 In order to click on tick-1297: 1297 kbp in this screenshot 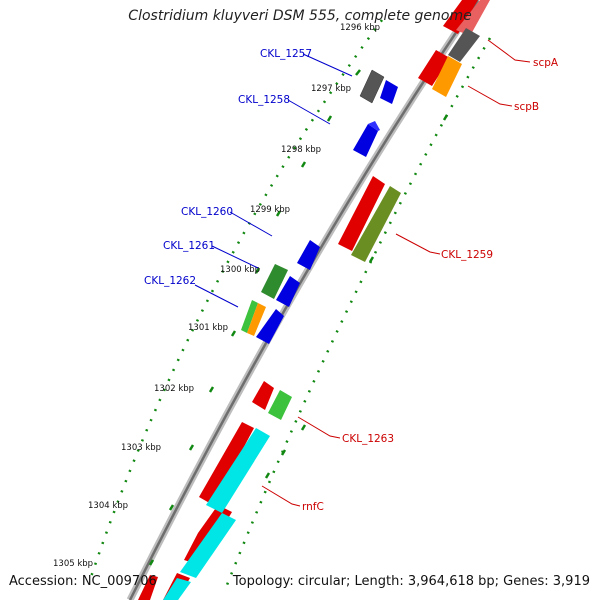, I will do `click(331, 89)`.